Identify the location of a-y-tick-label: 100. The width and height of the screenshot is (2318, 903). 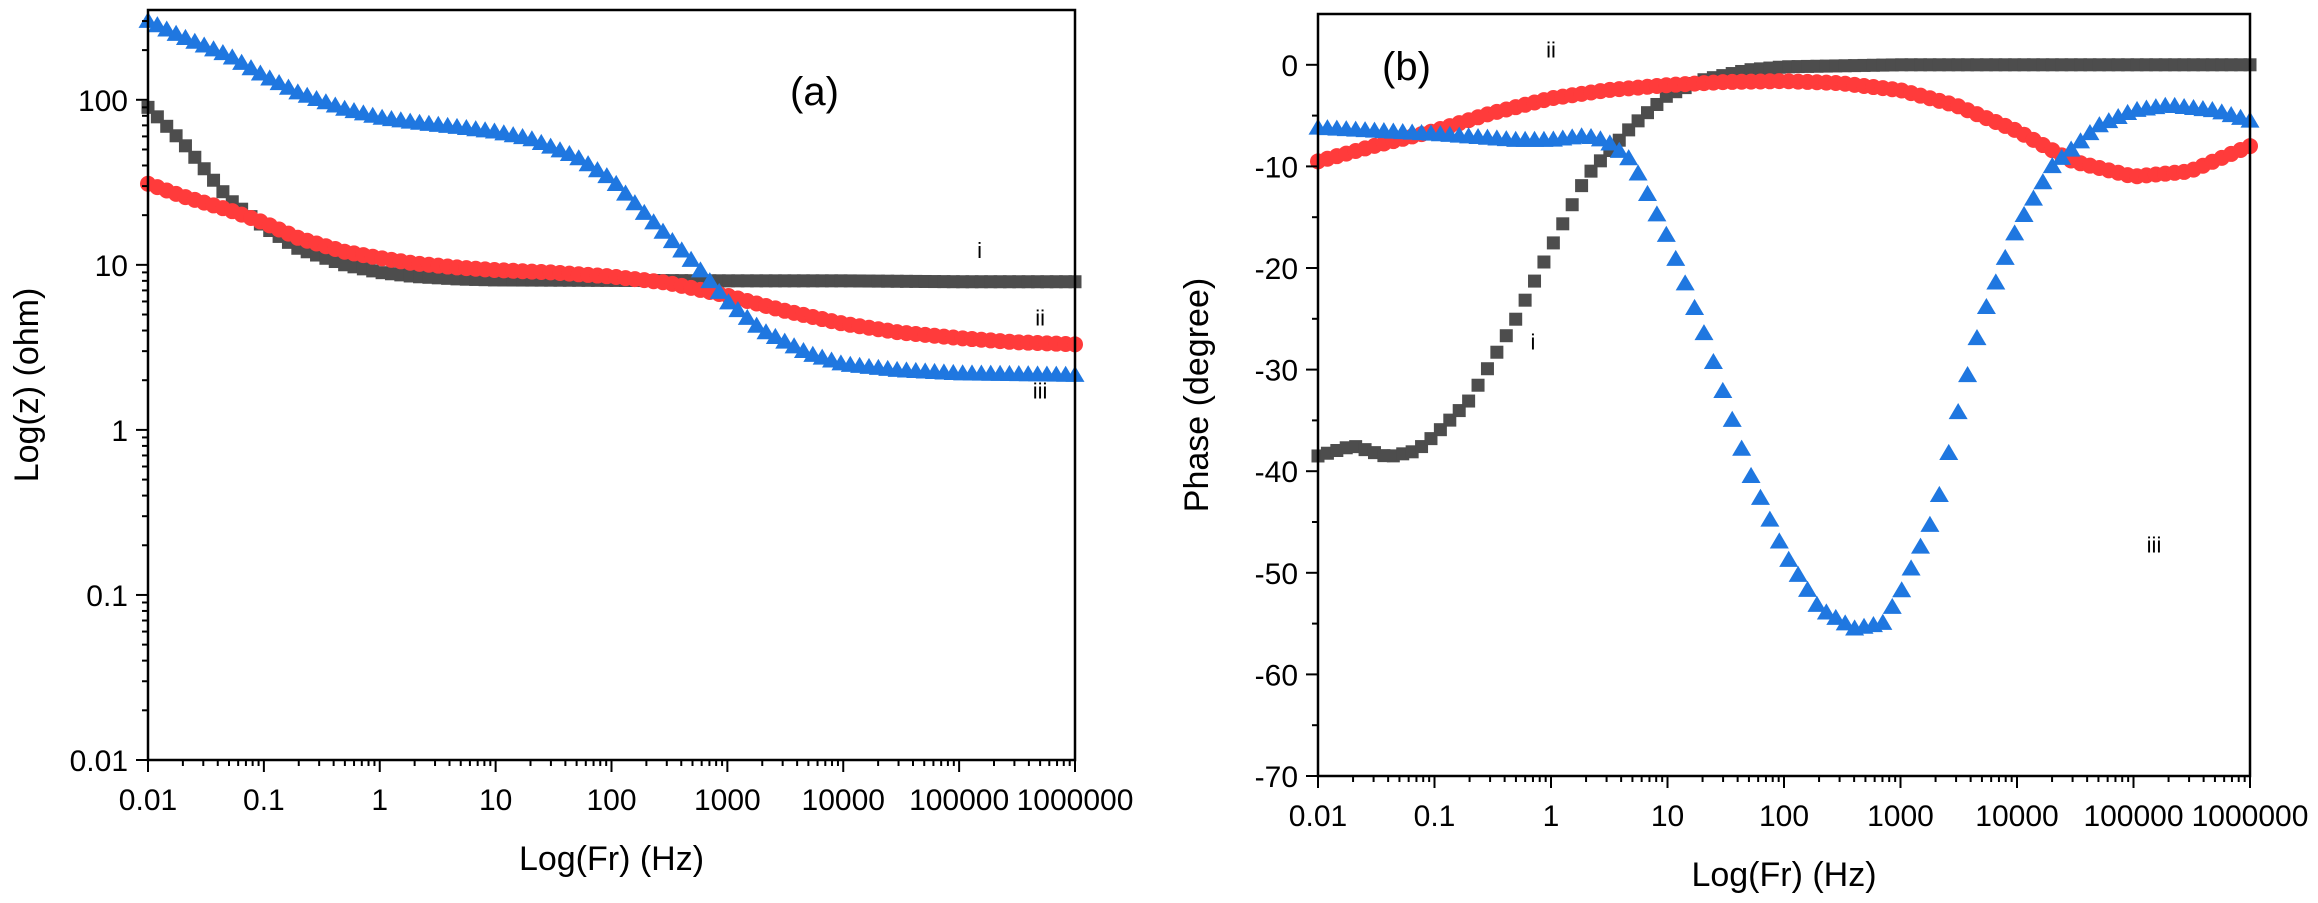
(103, 101).